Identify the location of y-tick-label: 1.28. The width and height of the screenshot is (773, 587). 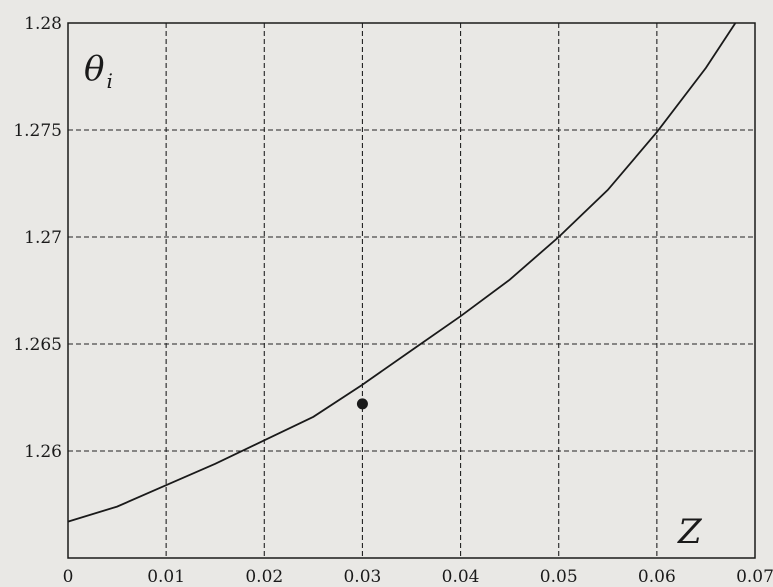
(43, 24).